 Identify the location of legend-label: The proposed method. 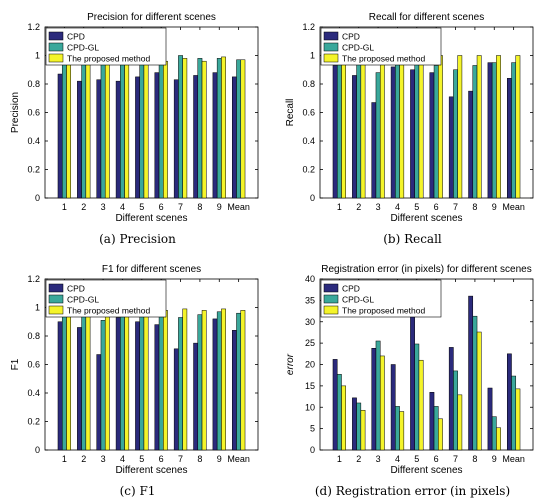
(108, 311).